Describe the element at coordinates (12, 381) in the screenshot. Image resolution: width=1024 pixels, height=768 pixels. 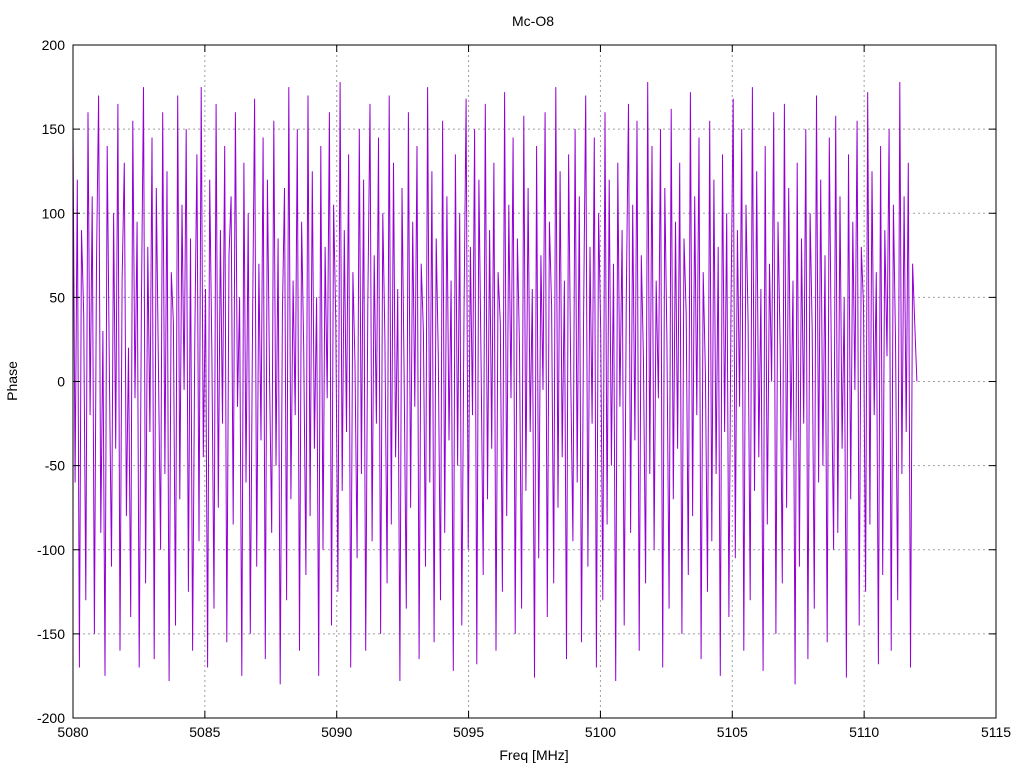
I see `y-axis-label: Phase` at that location.